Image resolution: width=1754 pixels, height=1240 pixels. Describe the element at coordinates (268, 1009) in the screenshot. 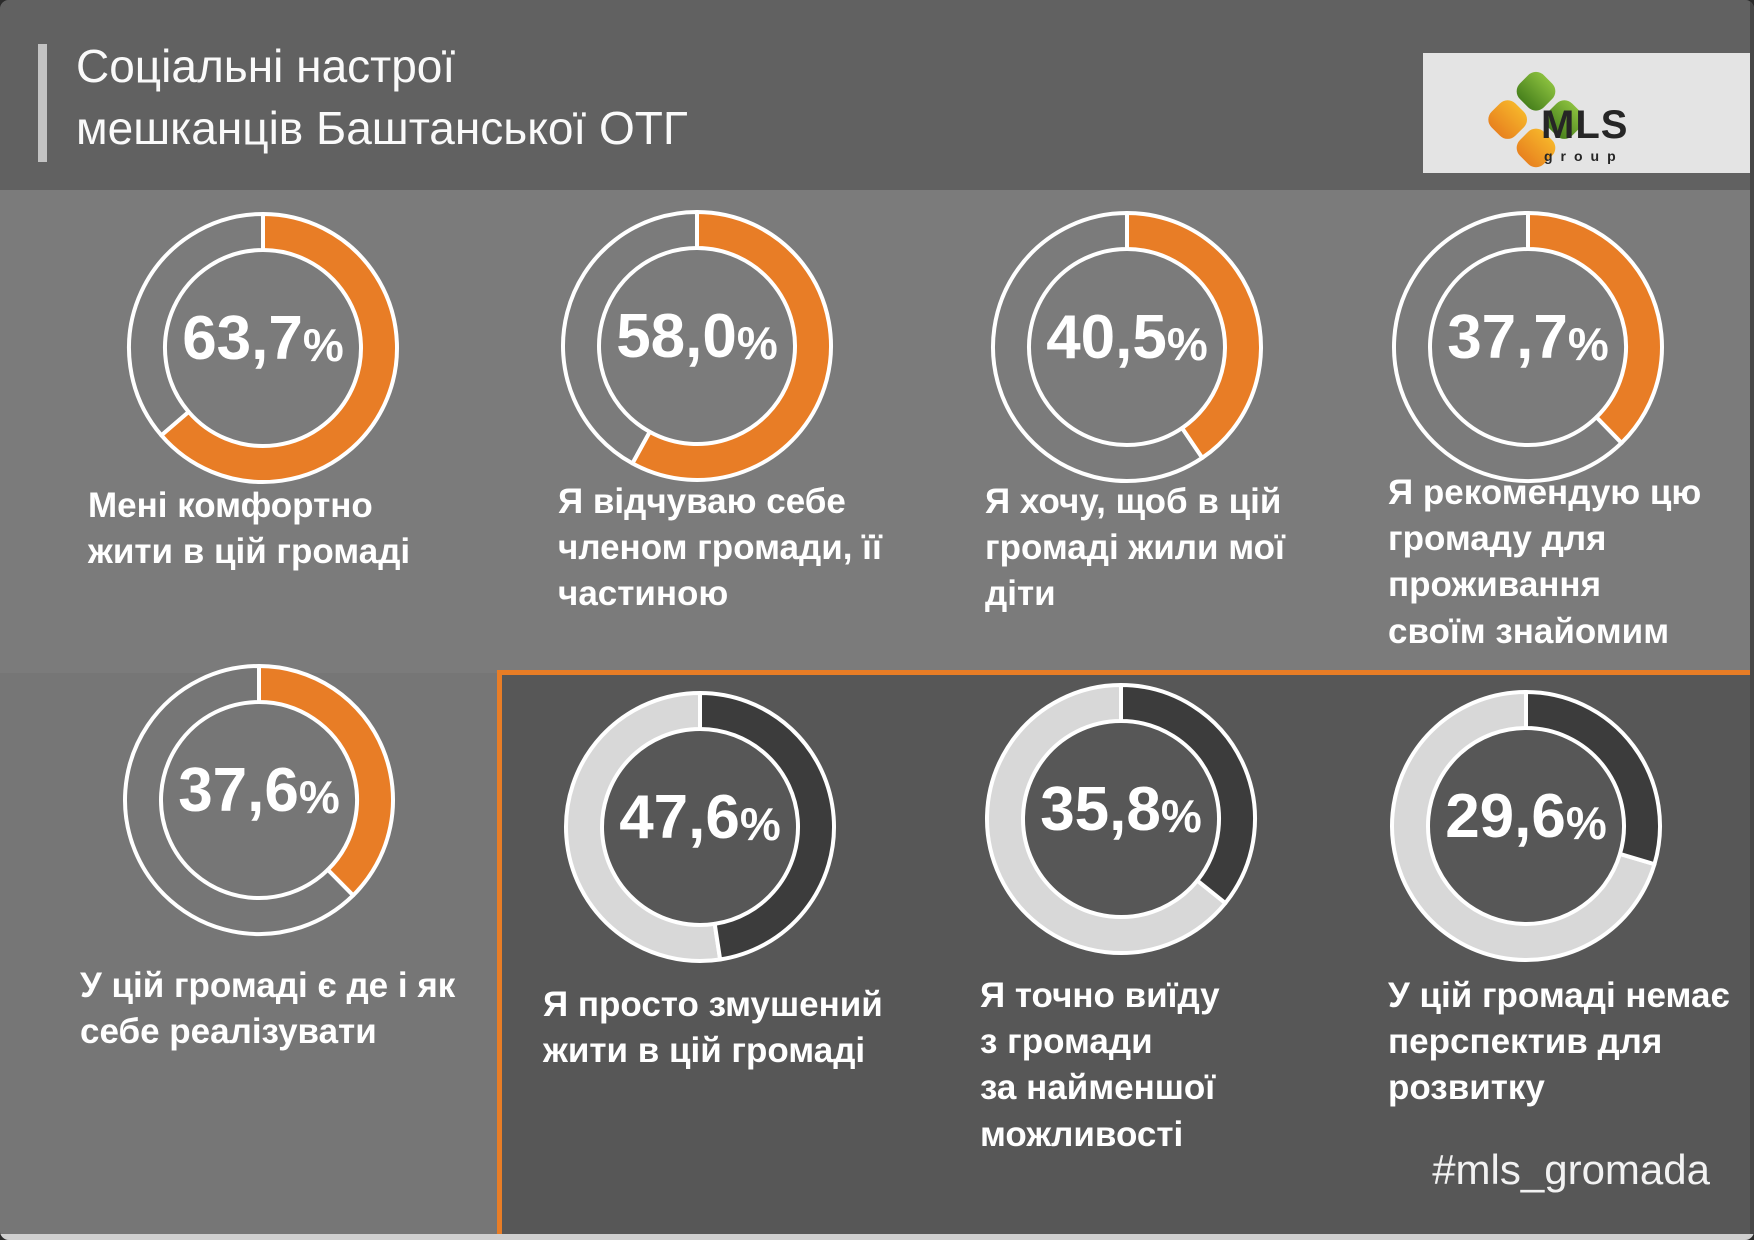

I see `chart-caption: У цій громаді є де і як себе реалізувати` at that location.